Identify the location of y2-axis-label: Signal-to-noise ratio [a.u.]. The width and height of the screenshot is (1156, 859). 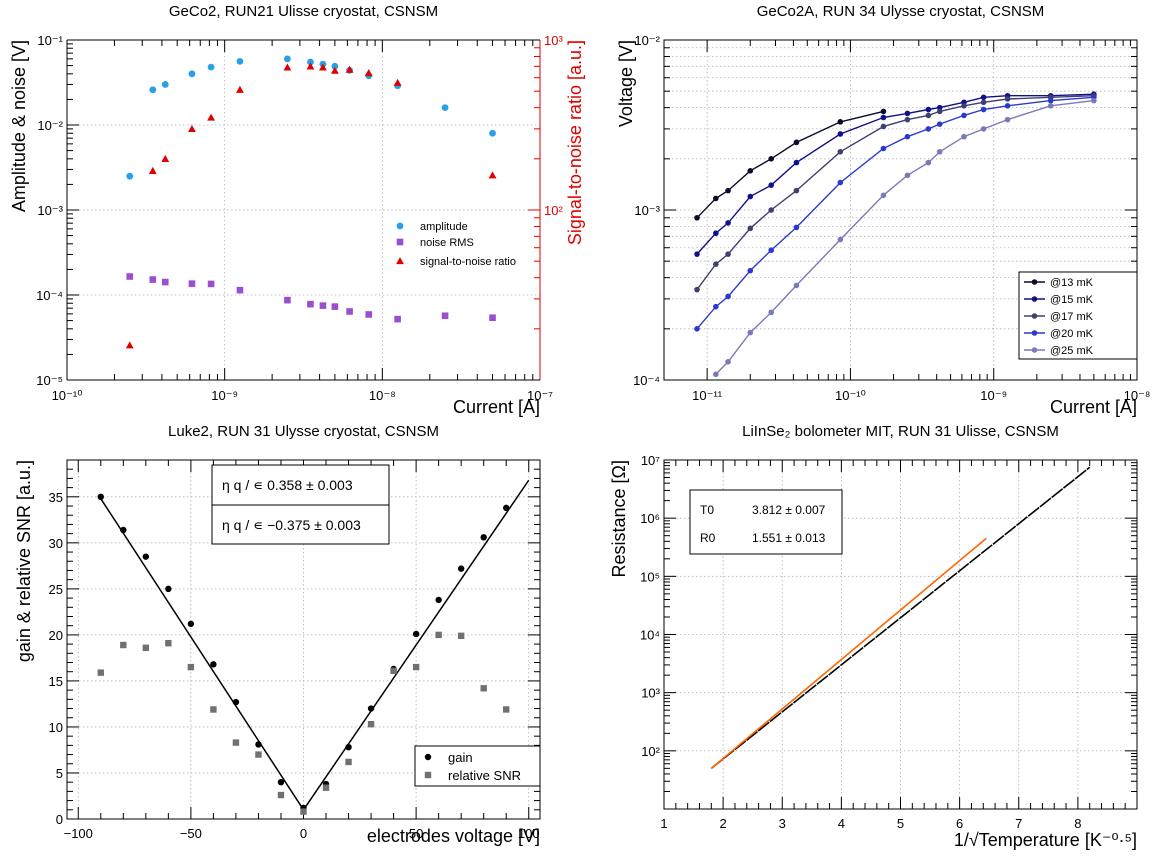
(575, 142).